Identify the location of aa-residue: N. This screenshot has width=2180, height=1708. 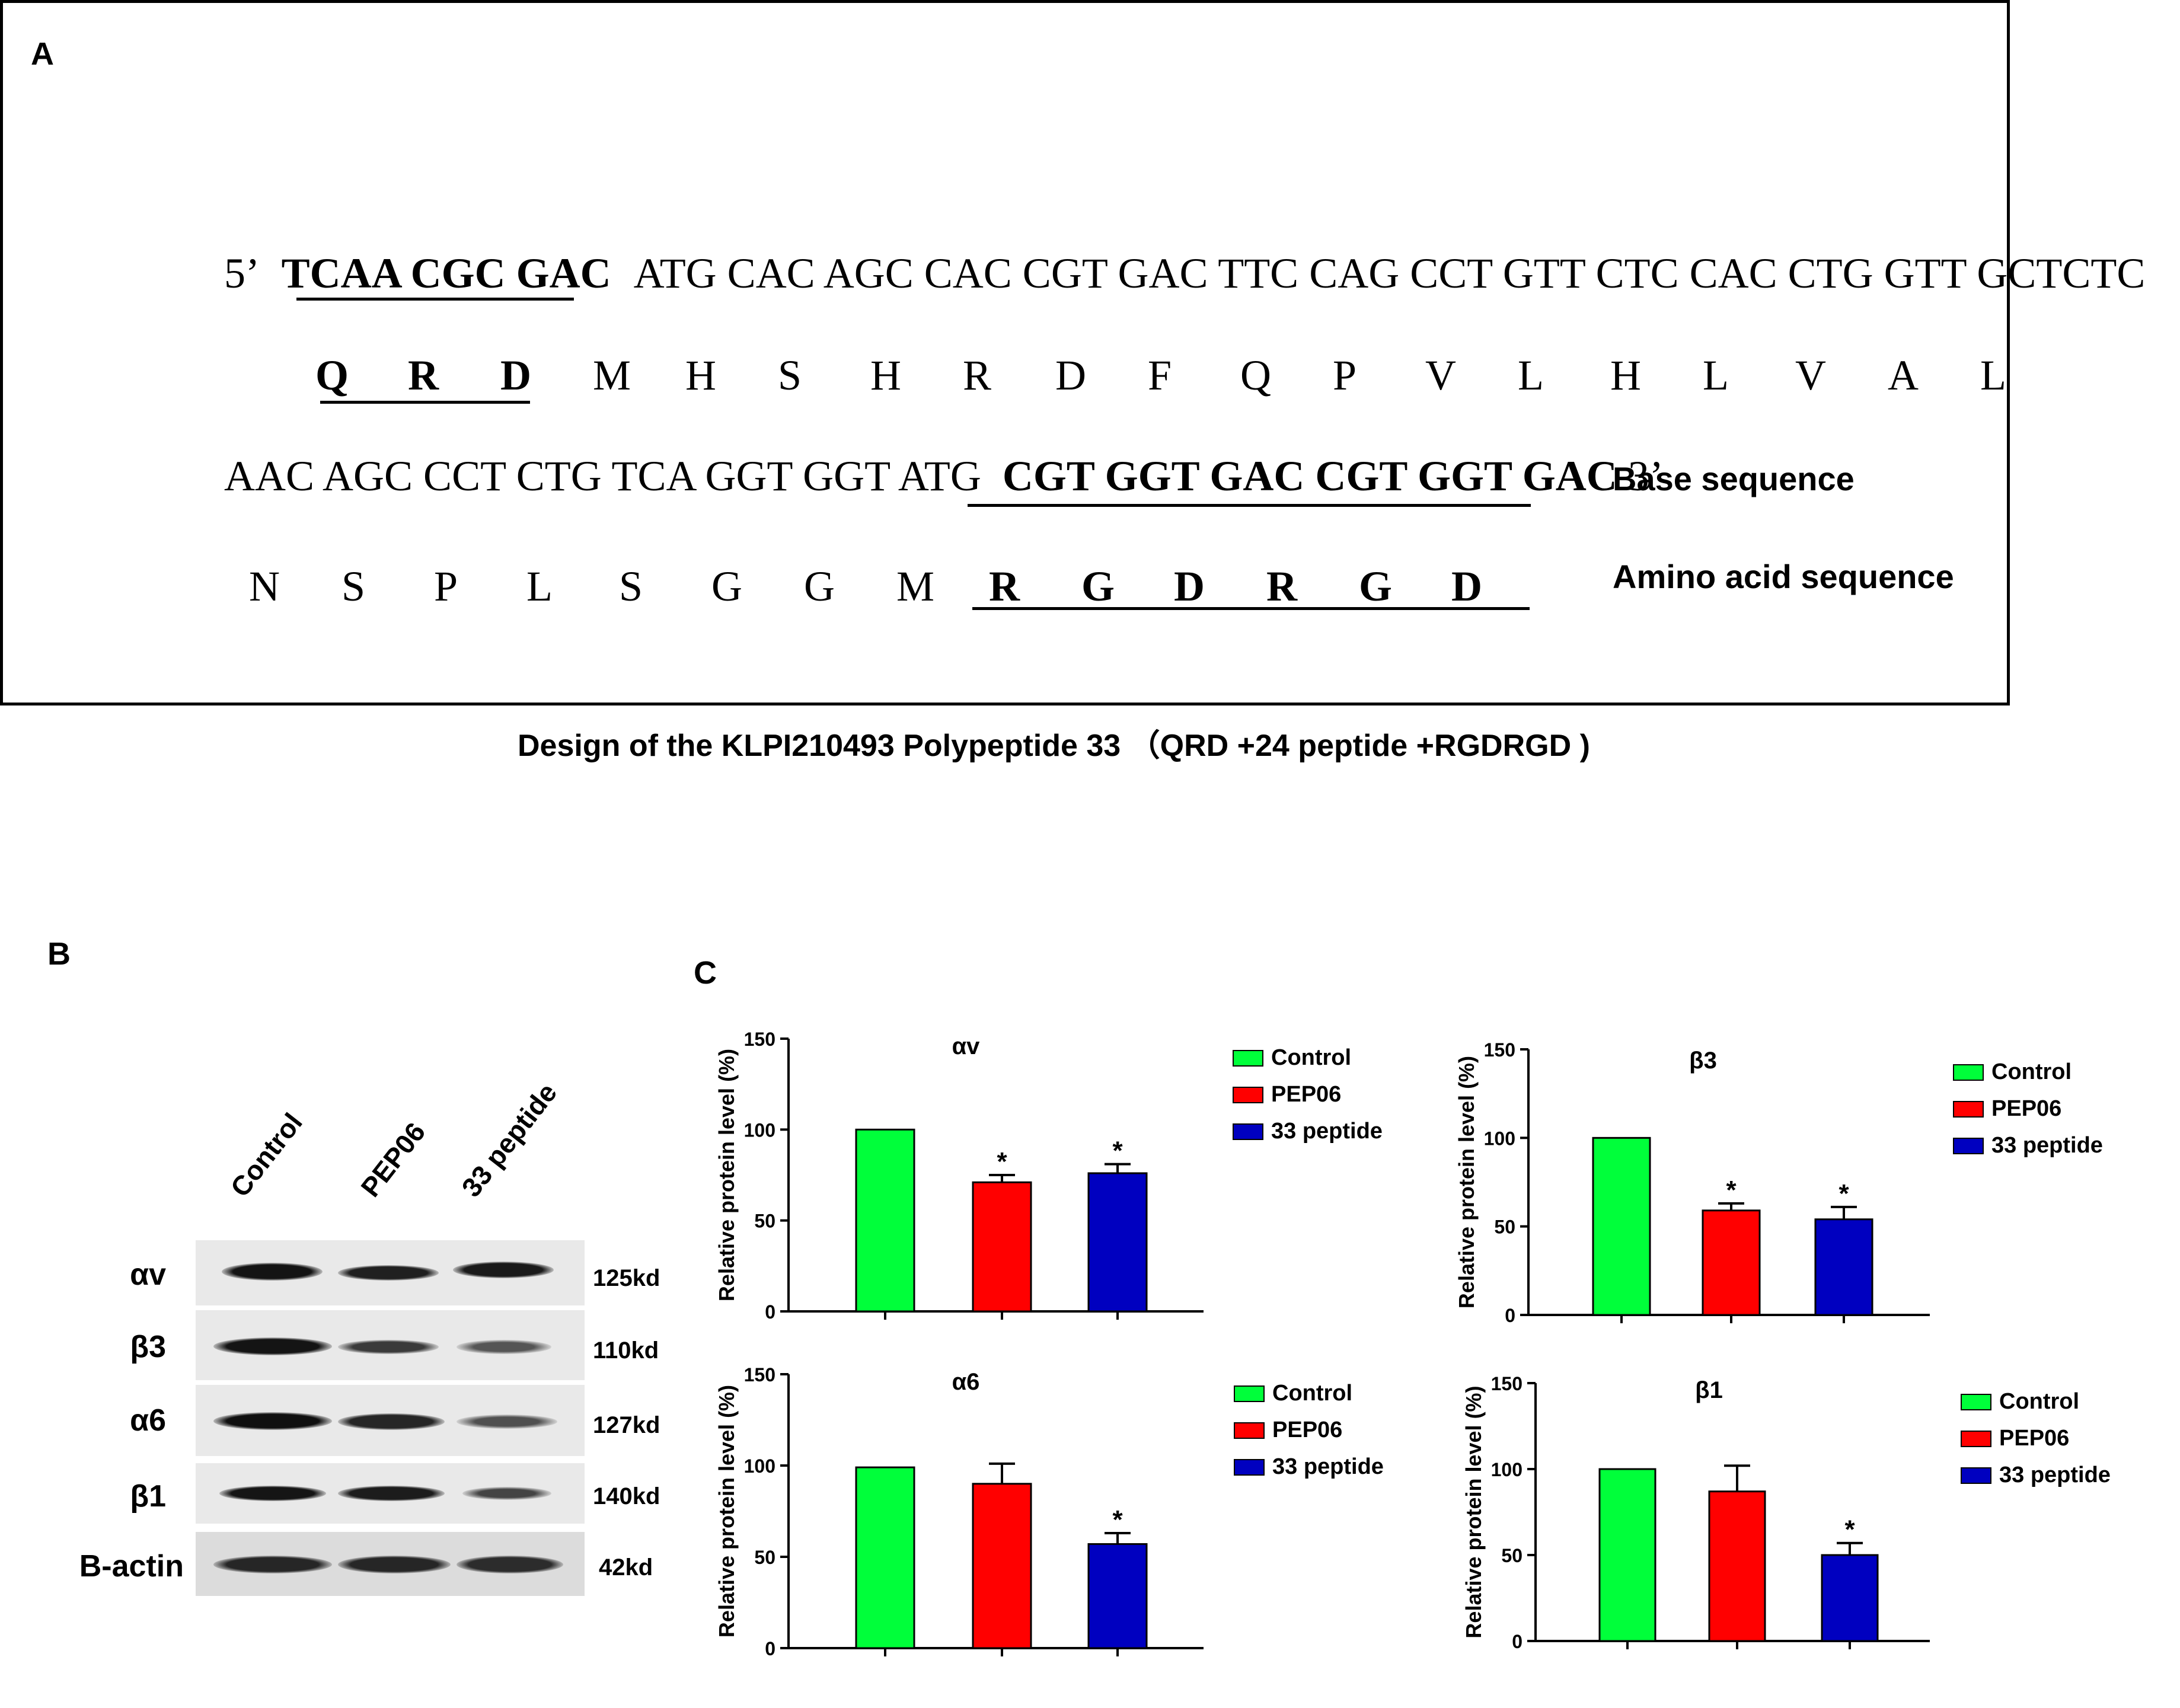
(264, 586).